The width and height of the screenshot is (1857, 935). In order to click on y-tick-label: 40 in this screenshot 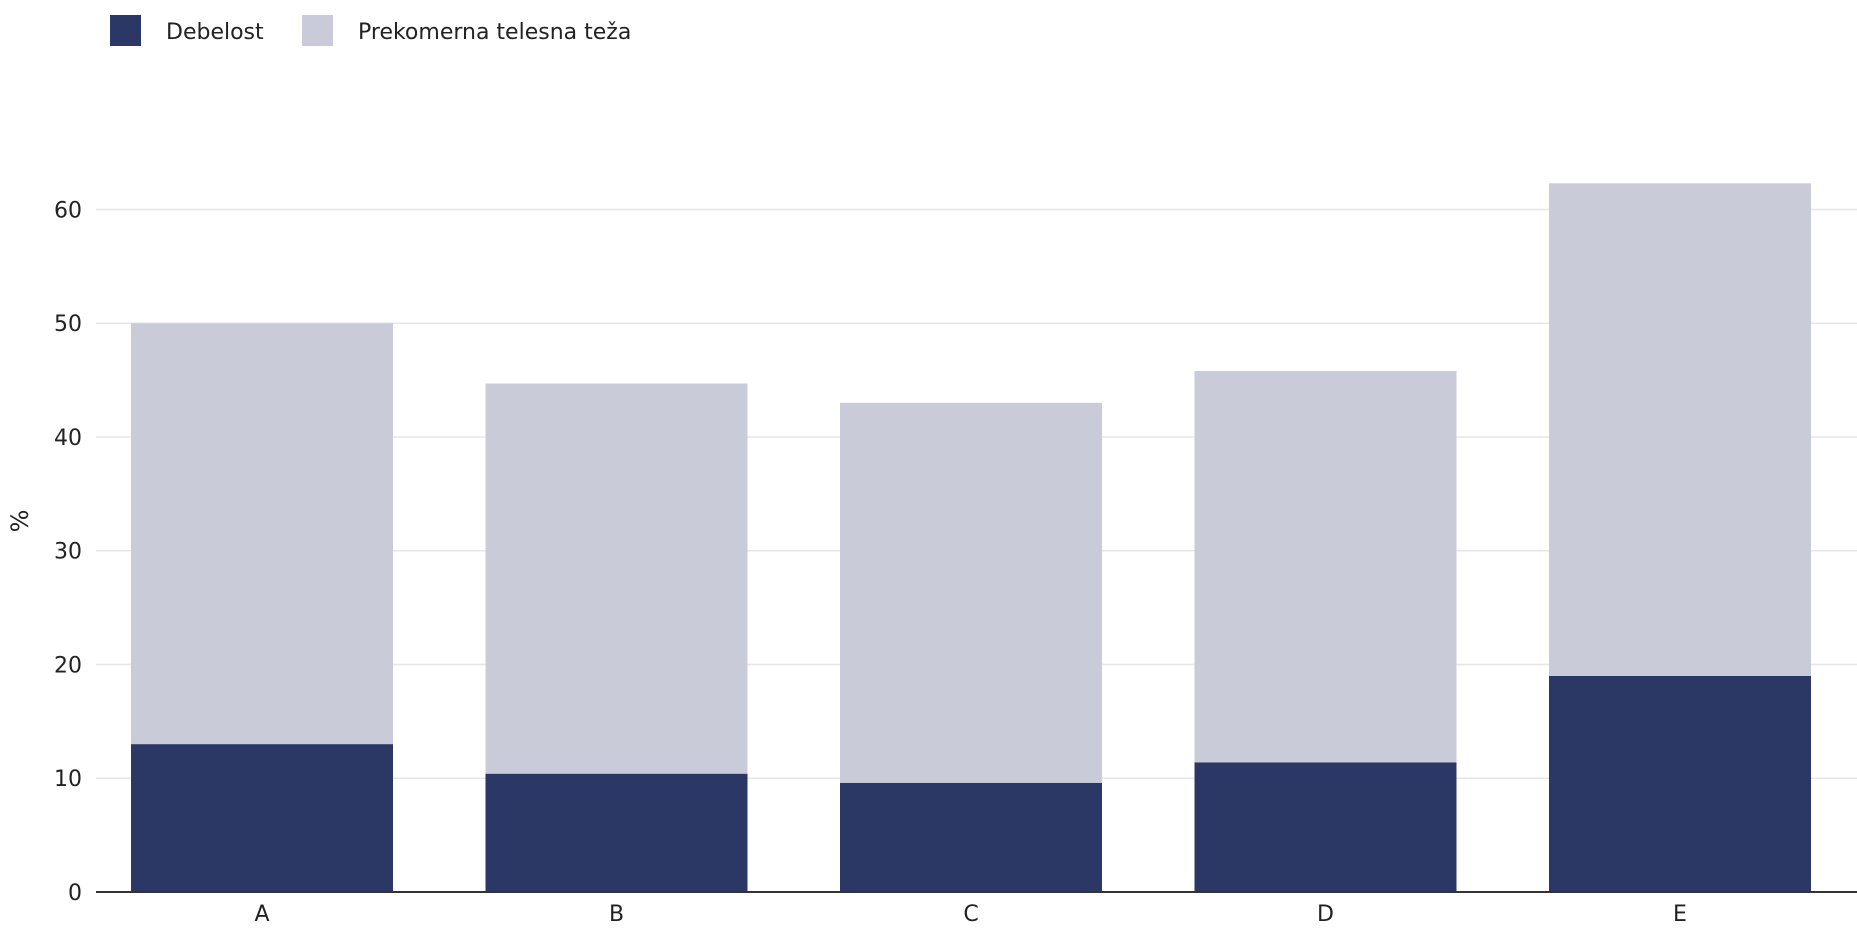, I will do `click(68, 438)`.